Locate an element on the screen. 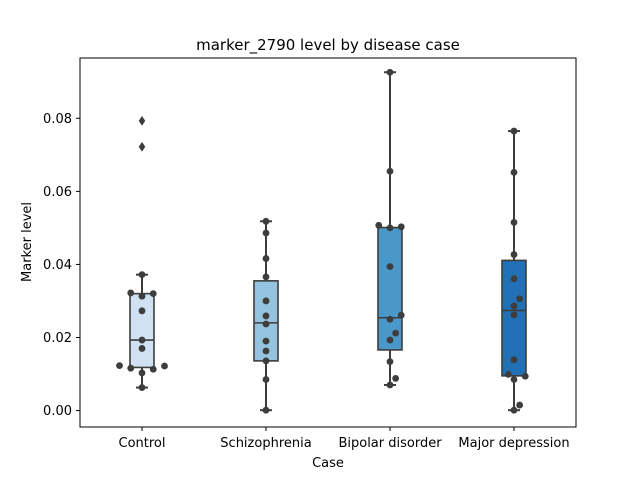 The height and width of the screenshot is (480, 640). x-tick-label: Bipolar disorder is located at coordinates (390, 443).